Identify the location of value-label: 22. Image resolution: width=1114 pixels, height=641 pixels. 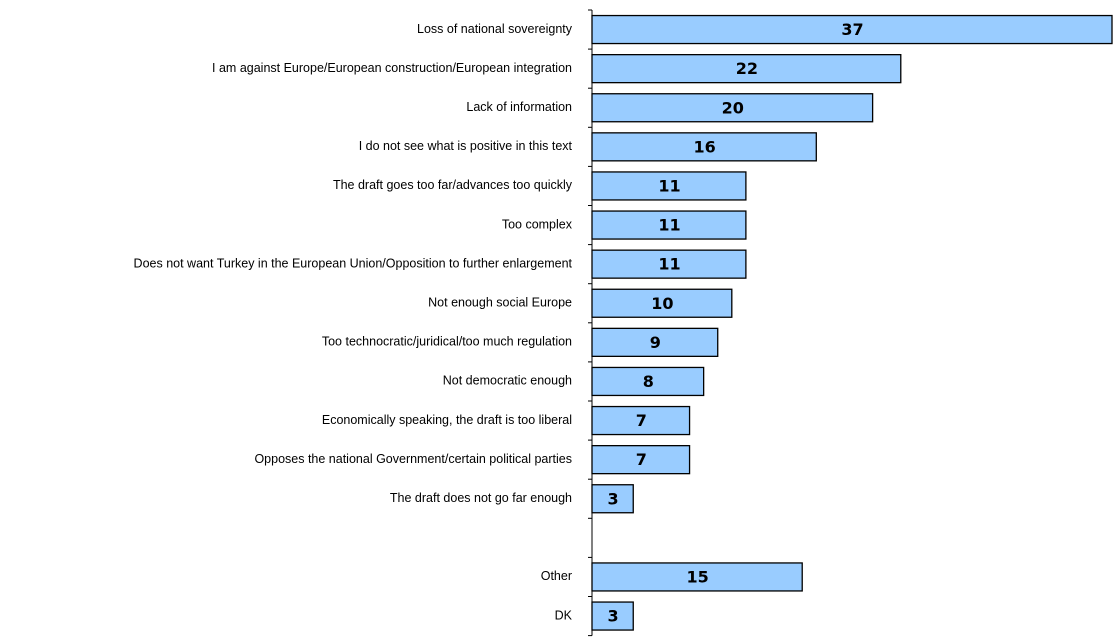
(747, 68).